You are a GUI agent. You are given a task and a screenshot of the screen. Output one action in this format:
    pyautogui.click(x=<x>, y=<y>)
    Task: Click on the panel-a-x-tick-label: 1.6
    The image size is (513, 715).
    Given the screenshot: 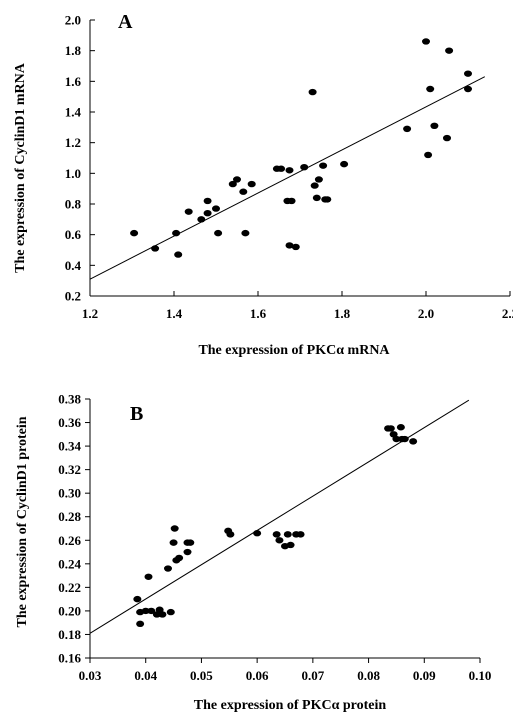 What is the action you would take?
    pyautogui.click(x=258, y=313)
    